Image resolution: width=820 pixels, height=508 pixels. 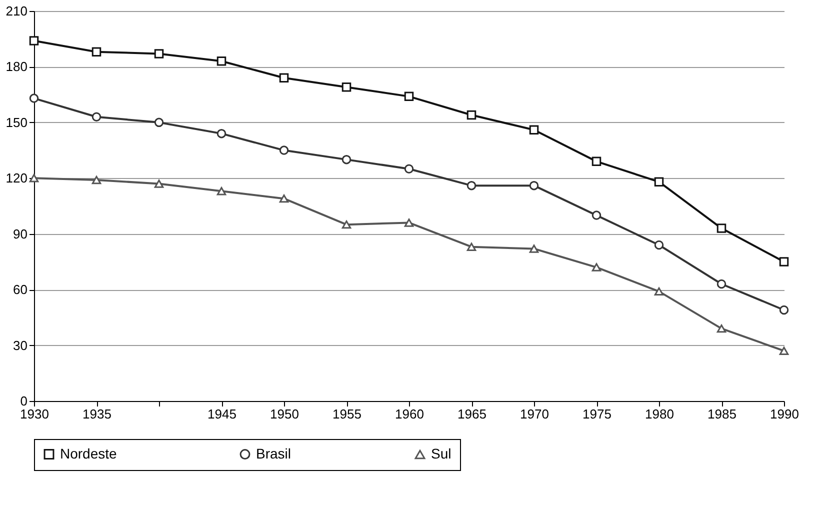 What do you see at coordinates (17, 122) in the screenshot?
I see `y-tick-label: 150` at bounding box center [17, 122].